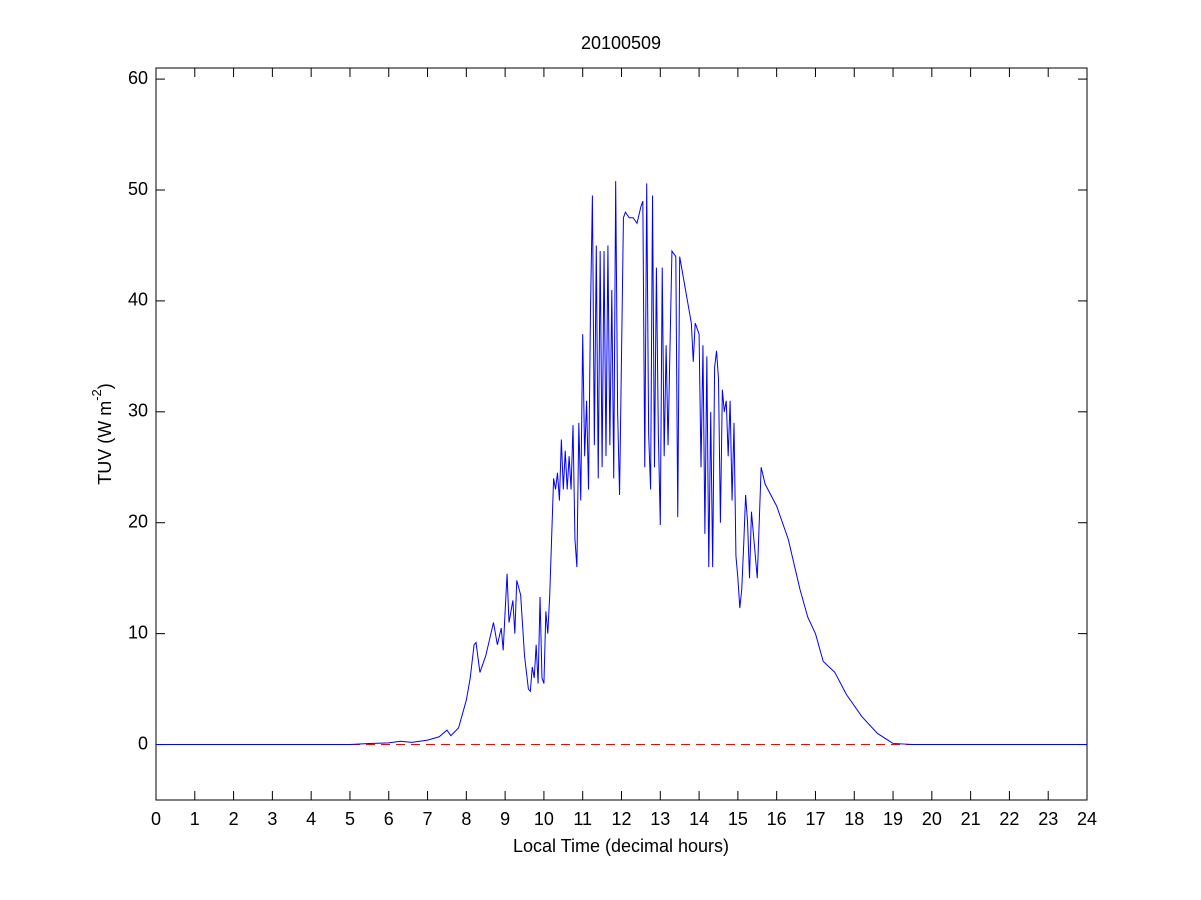 This screenshot has height=900, width=1201. I want to click on y-label-sup: -2, so click(96, 395).